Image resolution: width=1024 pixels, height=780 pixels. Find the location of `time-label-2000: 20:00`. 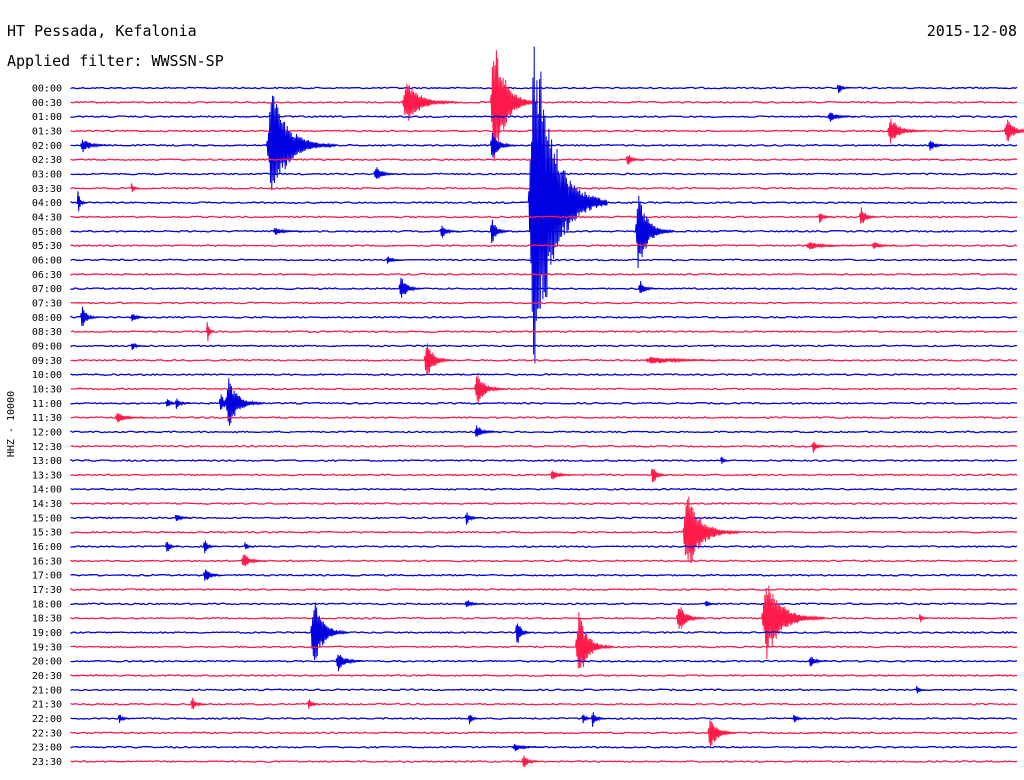

time-label-2000: 20:00 is located at coordinates (47, 662).